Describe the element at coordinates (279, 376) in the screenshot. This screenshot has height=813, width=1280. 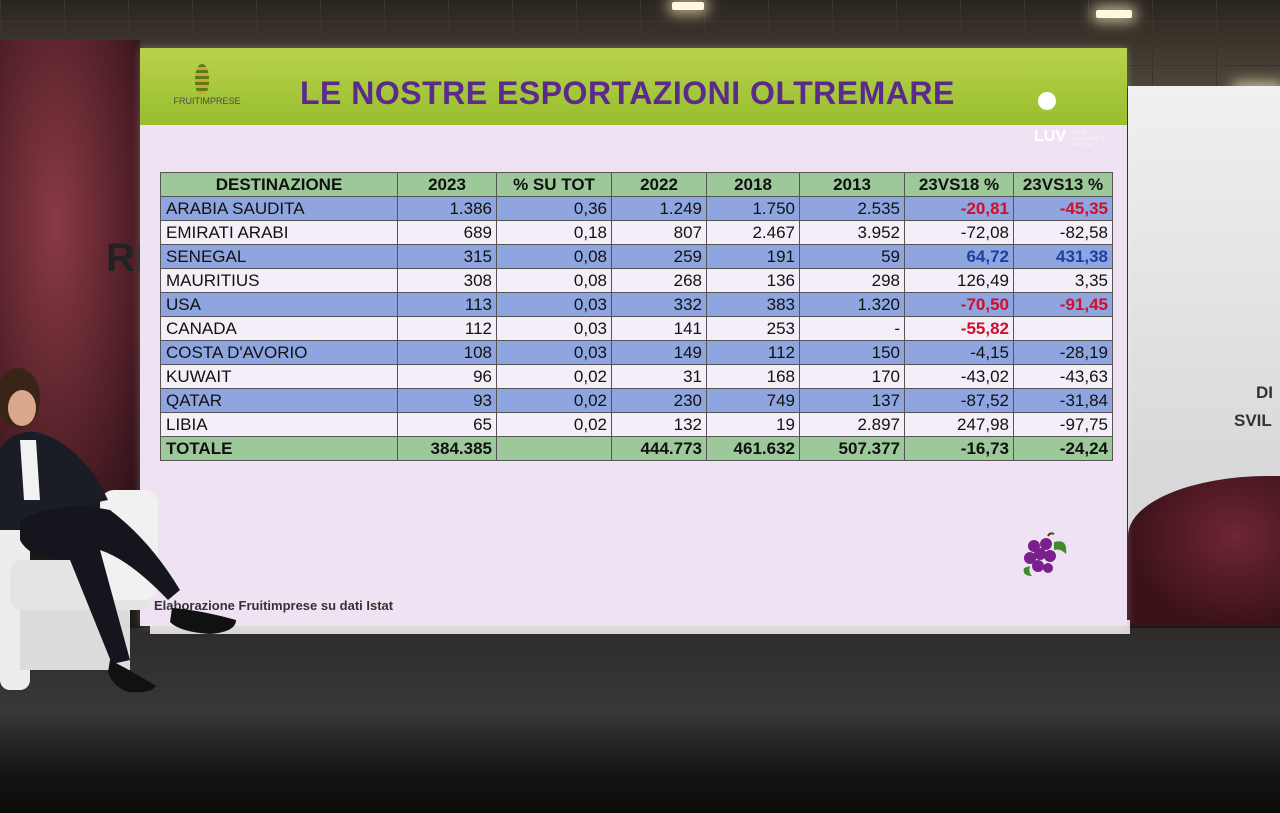
I see `destination-cell: KUWAIT` at that location.